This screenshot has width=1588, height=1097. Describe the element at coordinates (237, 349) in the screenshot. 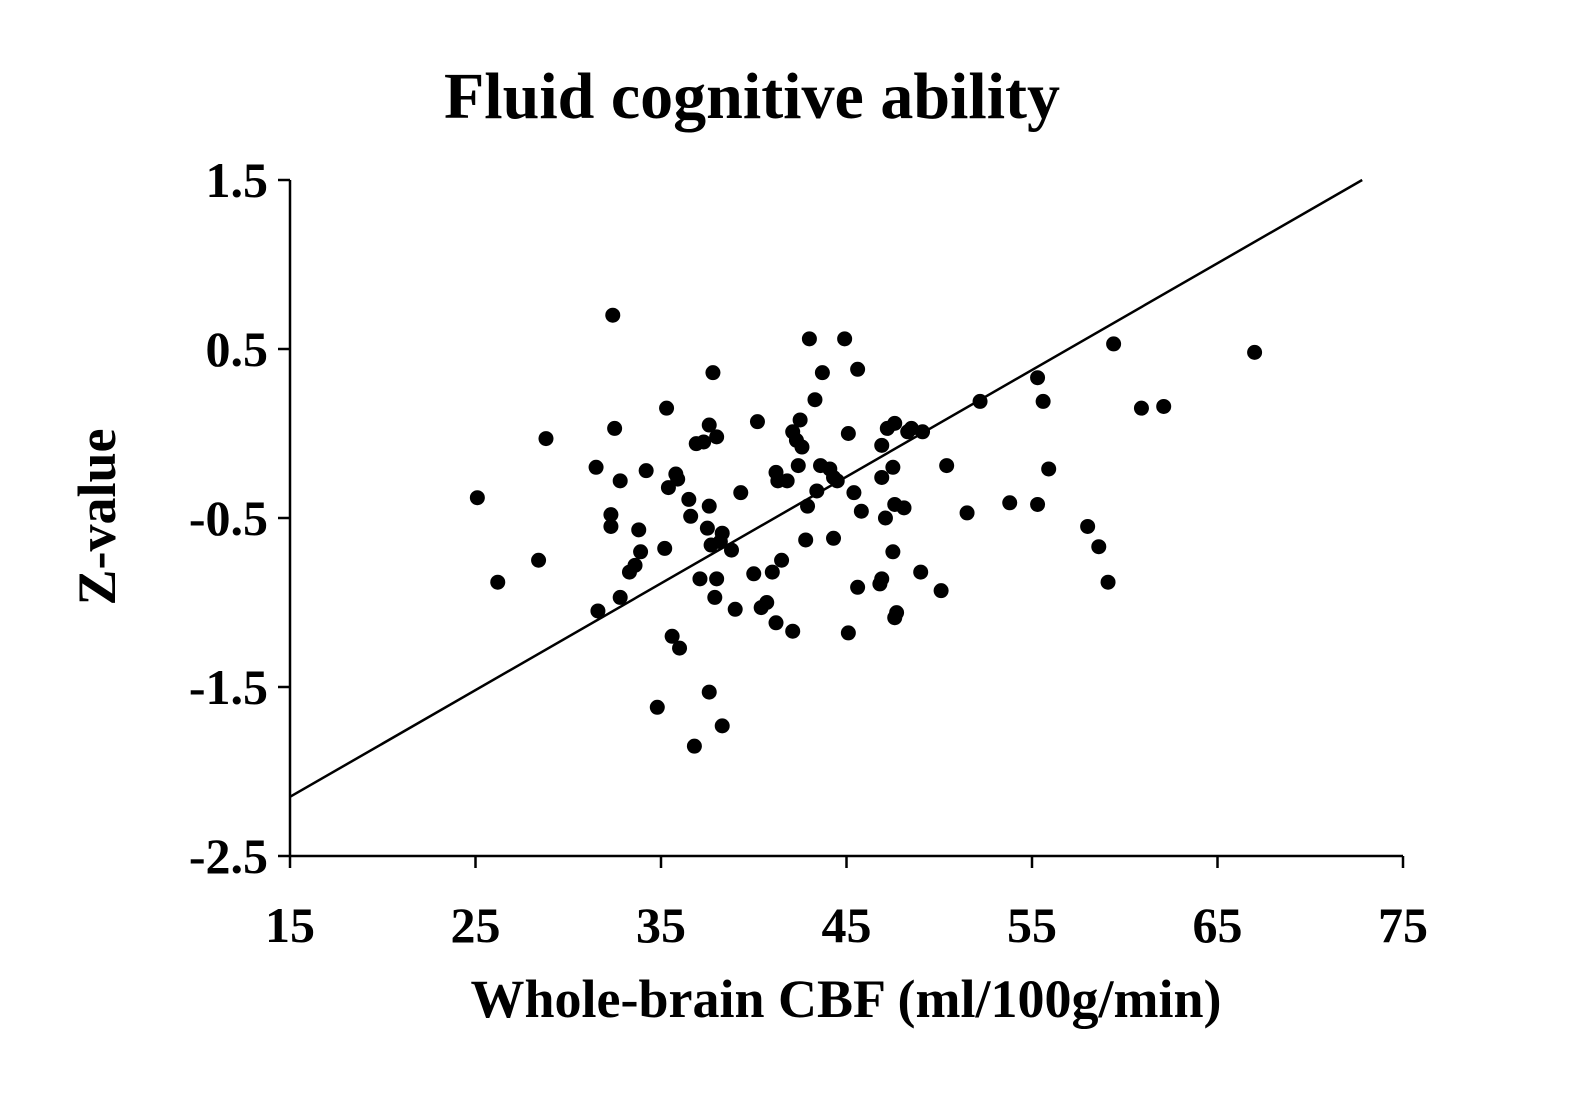

I see `y-tick-label: 0.5` at that location.